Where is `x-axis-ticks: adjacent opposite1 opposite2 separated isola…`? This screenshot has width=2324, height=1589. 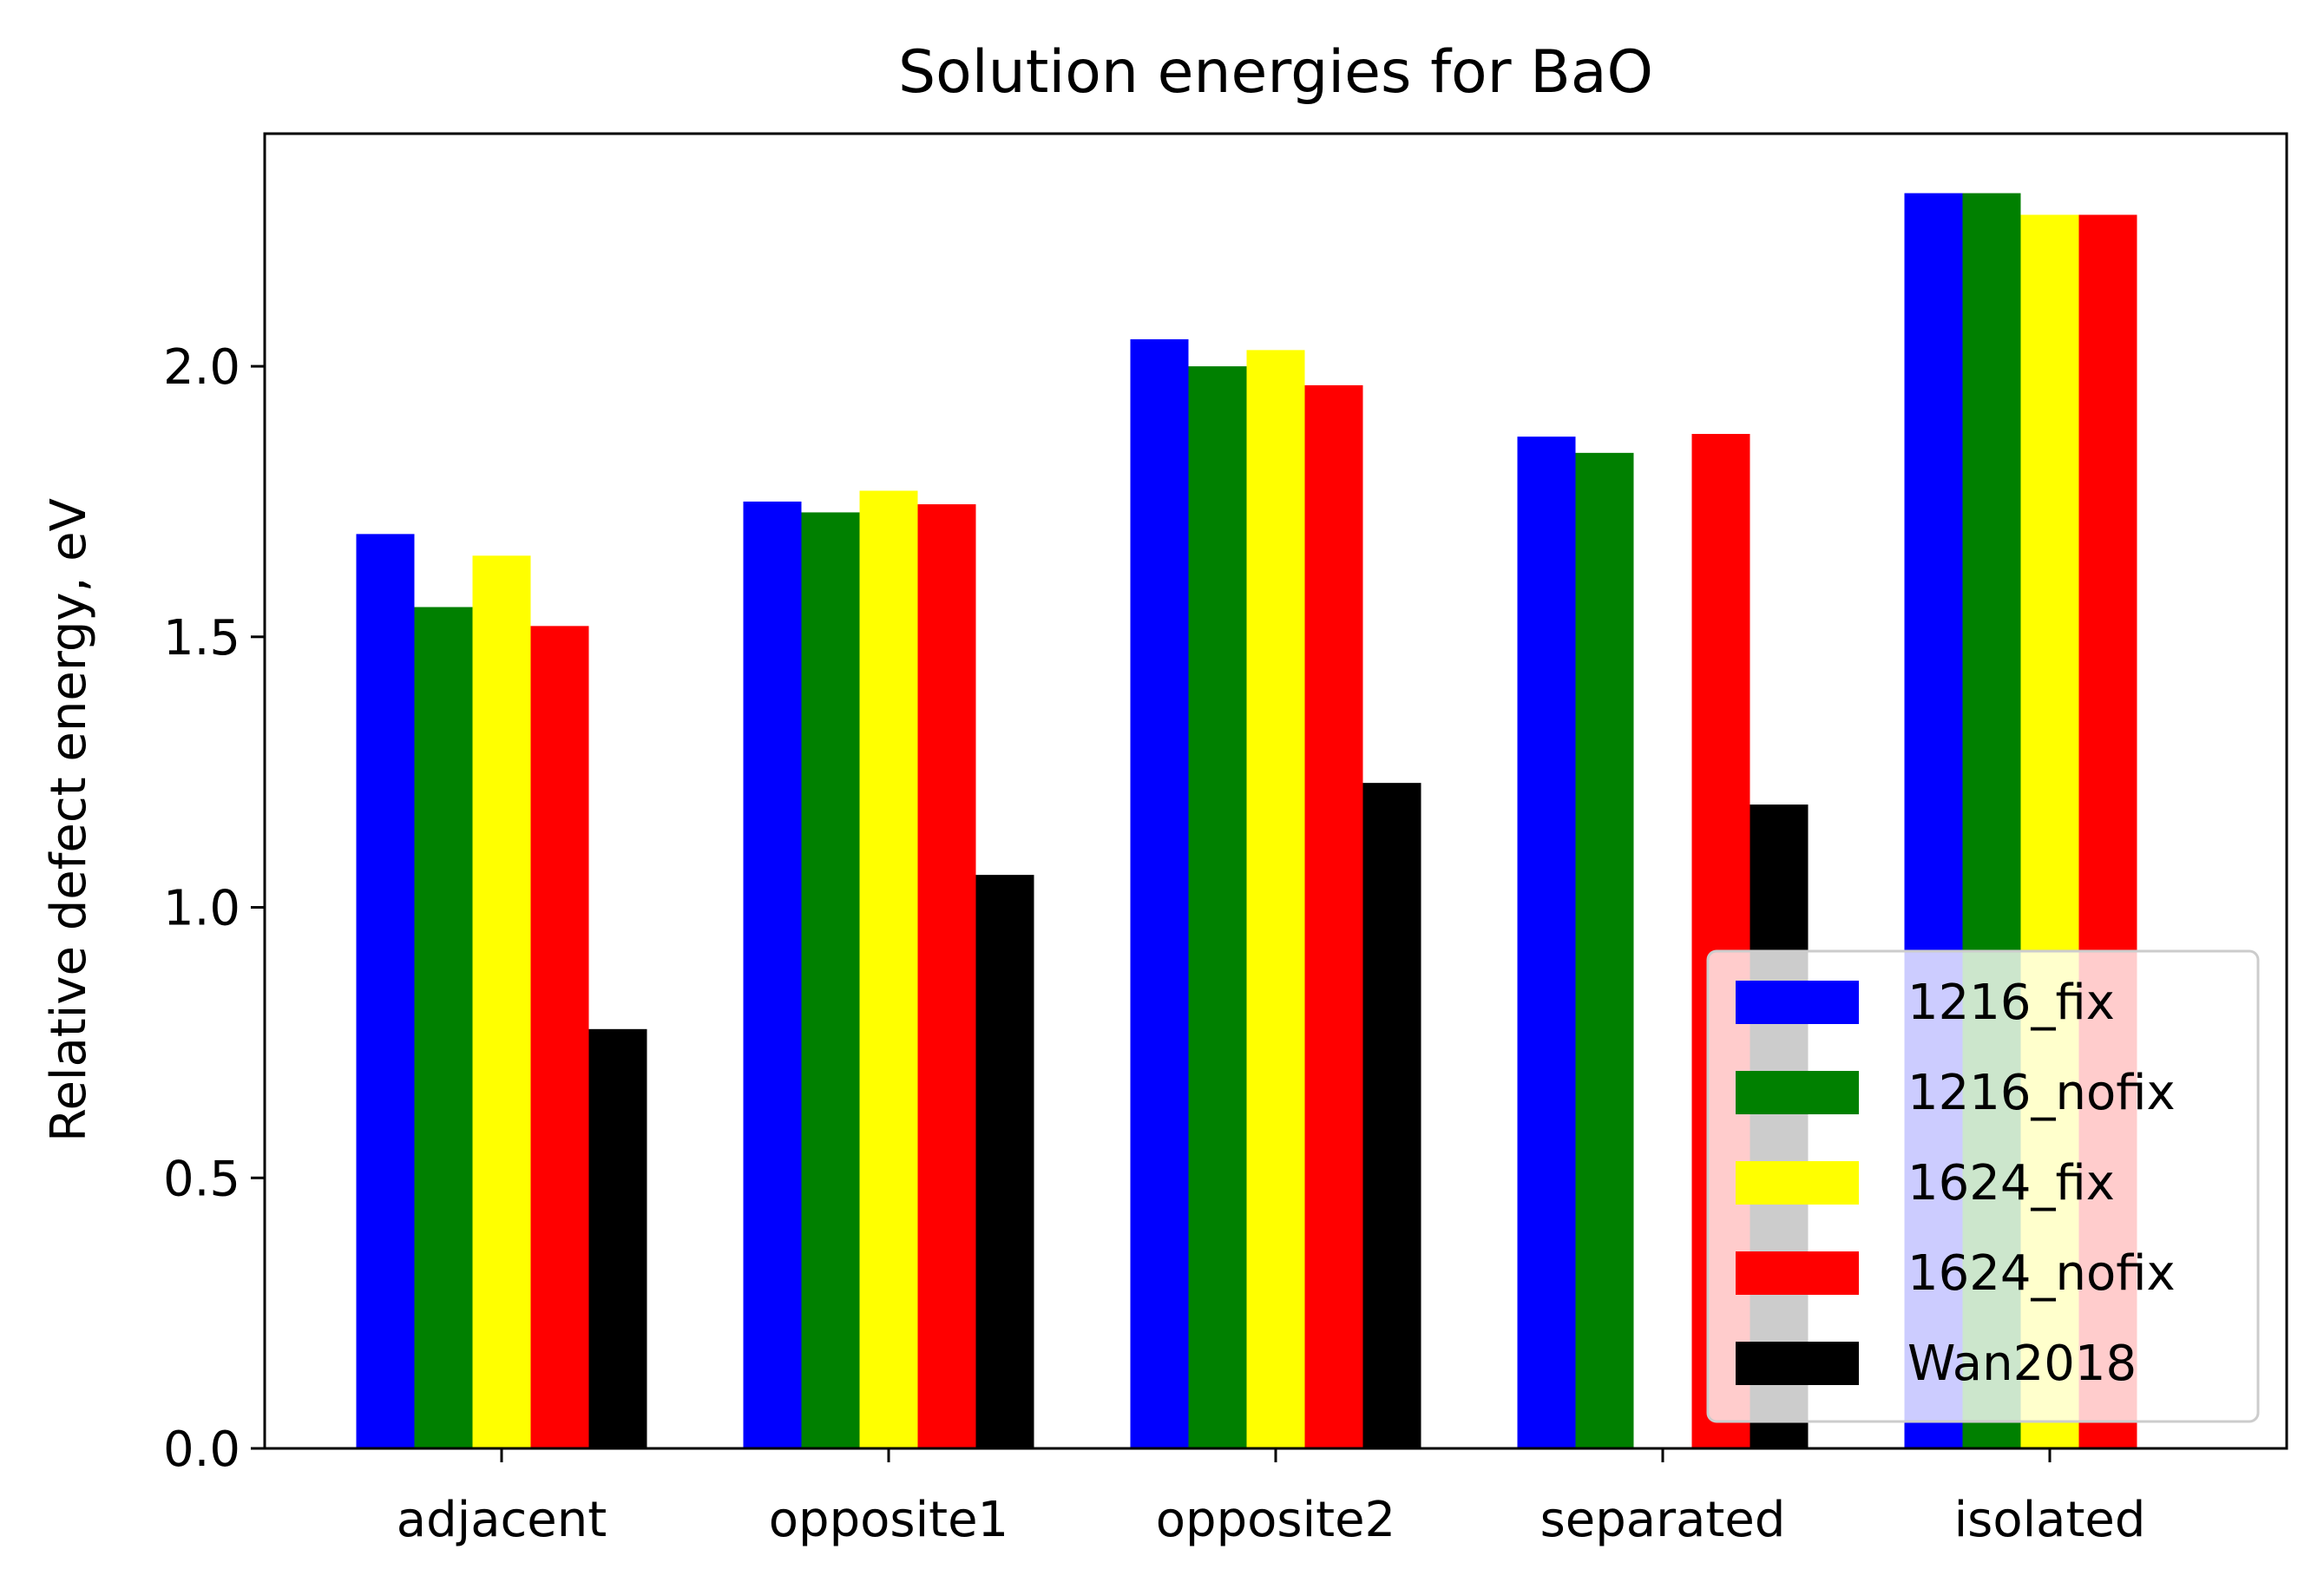
x-axis-ticks: adjacent opposite1 opposite2 separated isola… is located at coordinates (1271, 1498).